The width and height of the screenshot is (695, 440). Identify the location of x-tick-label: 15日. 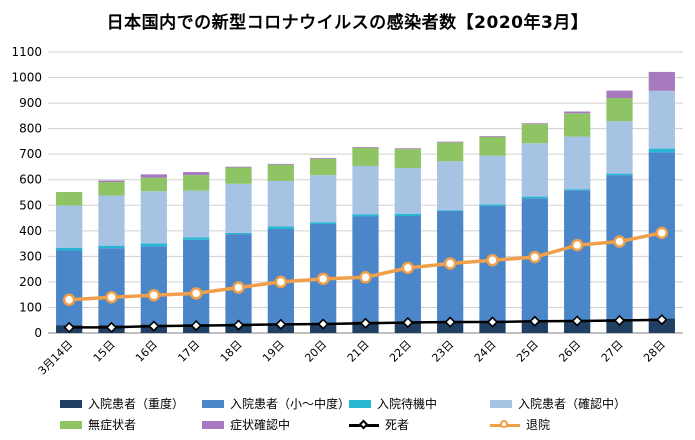
(104, 351).